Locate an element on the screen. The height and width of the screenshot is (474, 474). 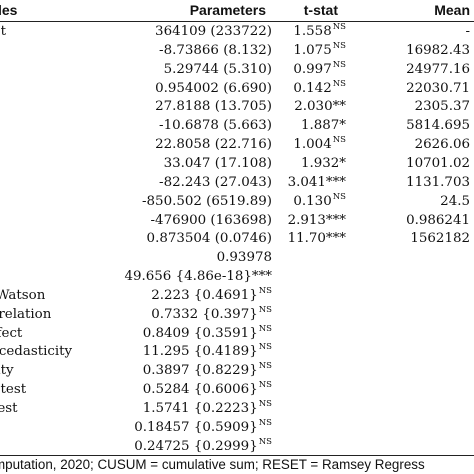
row-label-text: rrelation is located at coordinates (26, 314).